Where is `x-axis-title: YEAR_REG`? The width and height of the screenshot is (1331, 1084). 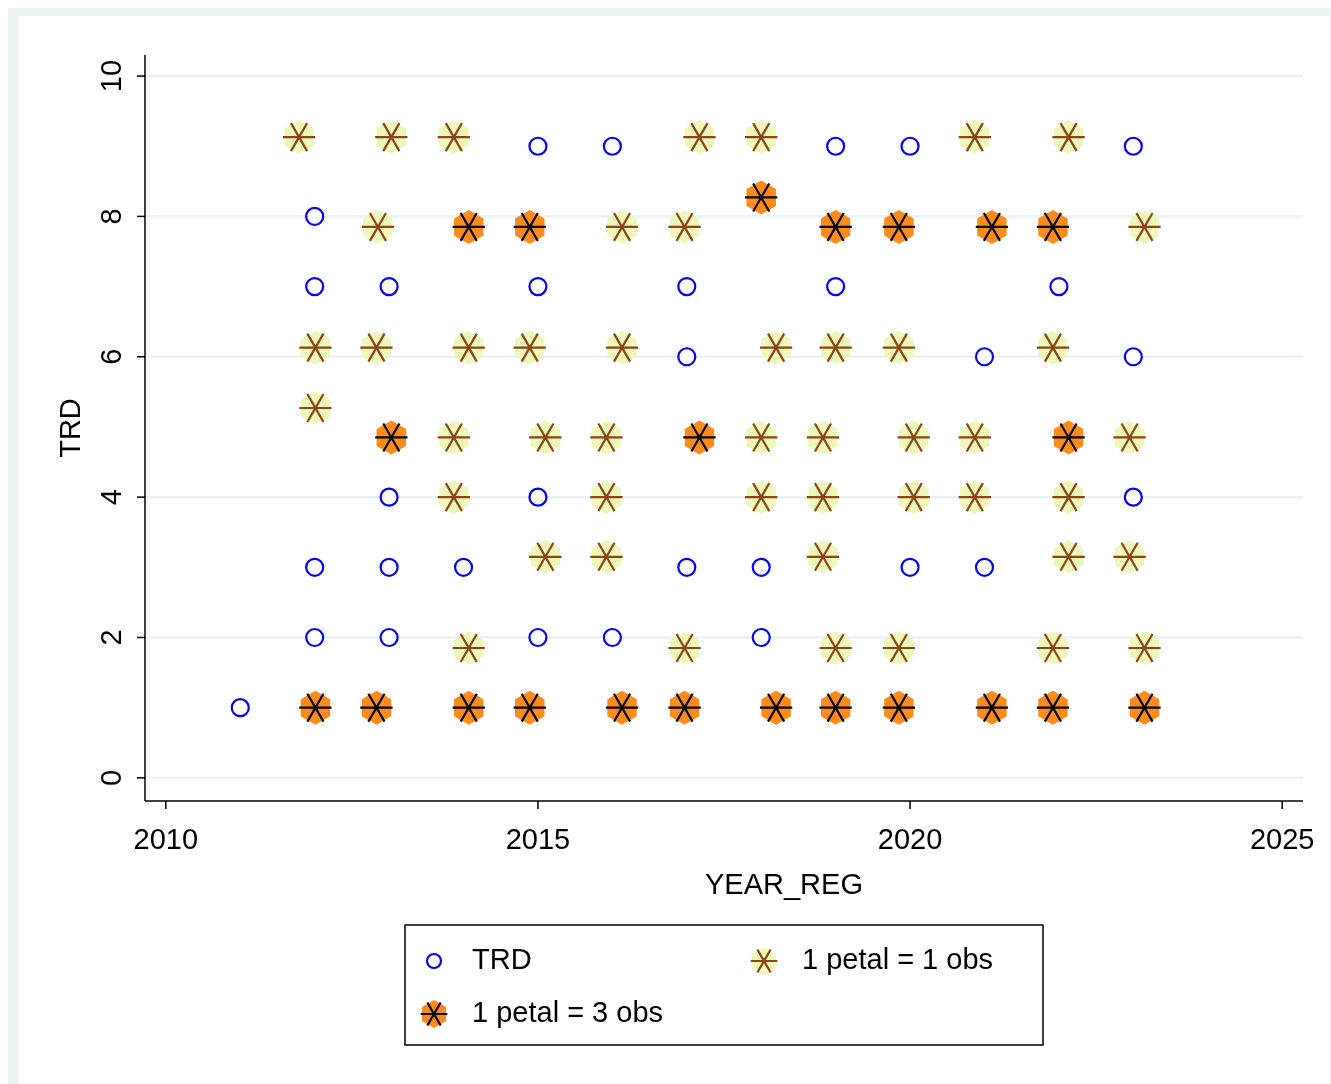
x-axis-title: YEAR_REG is located at coordinates (784, 884).